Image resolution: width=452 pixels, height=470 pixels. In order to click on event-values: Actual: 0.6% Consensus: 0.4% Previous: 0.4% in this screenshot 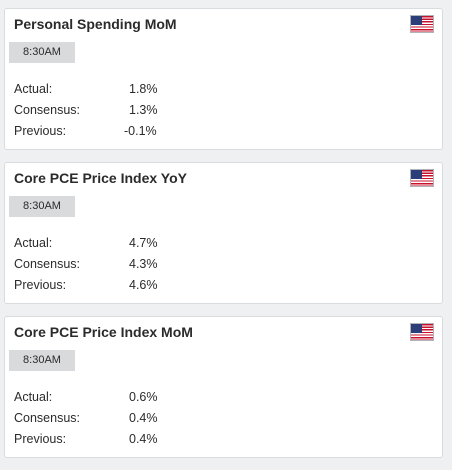, I will do `click(86, 418)`.